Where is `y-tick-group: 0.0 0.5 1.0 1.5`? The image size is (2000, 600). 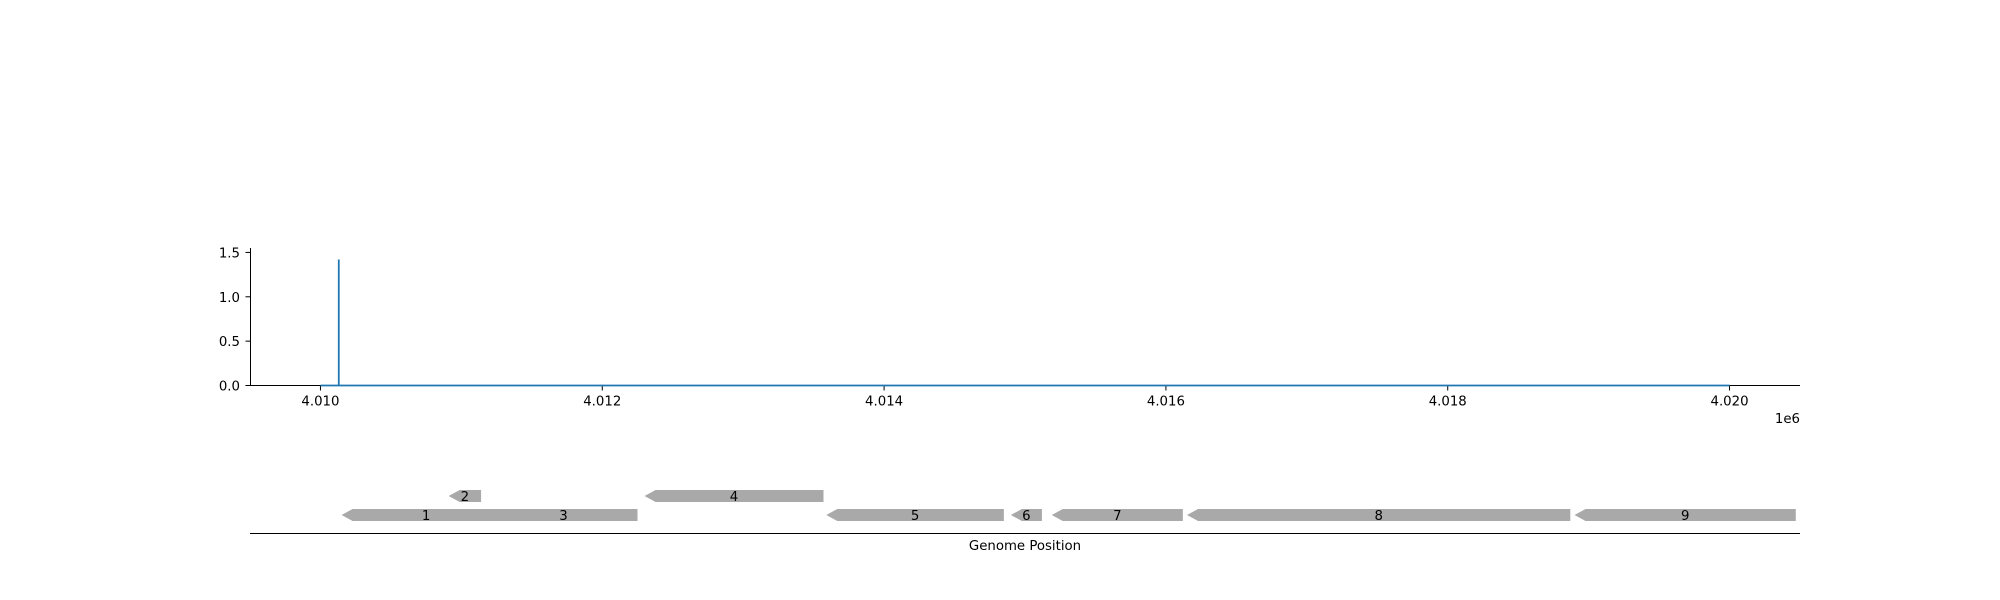
y-tick-group: 0.0 0.5 1.0 1.5 is located at coordinates (235, 320).